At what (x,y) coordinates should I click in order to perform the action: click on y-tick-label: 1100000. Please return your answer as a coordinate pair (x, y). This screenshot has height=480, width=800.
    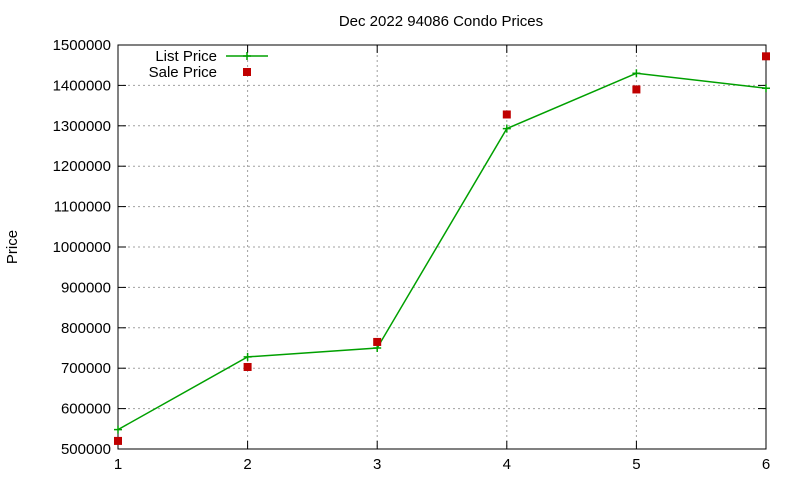
    Looking at the image, I should click on (82, 207).